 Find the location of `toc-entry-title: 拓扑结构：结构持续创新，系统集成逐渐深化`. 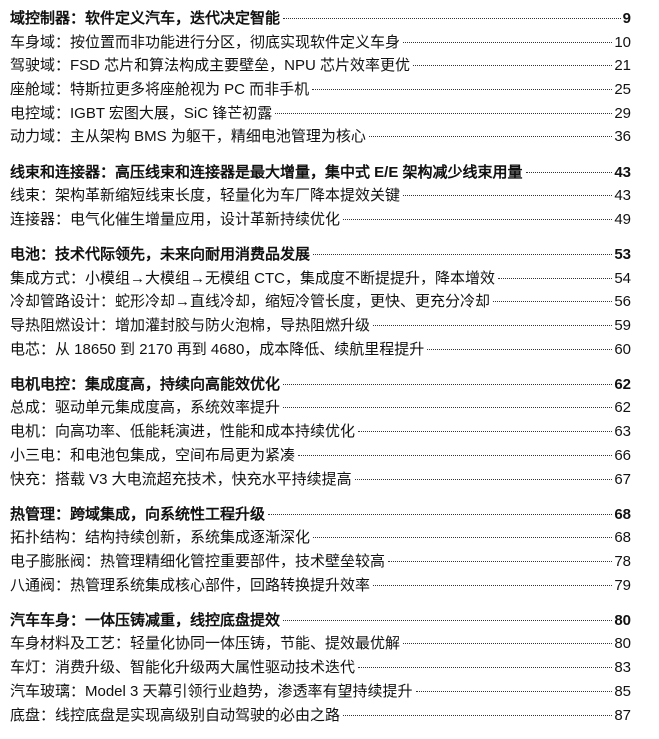

toc-entry-title: 拓扑结构：结构持续创新，系统集成逐渐深化 is located at coordinates (160, 538).